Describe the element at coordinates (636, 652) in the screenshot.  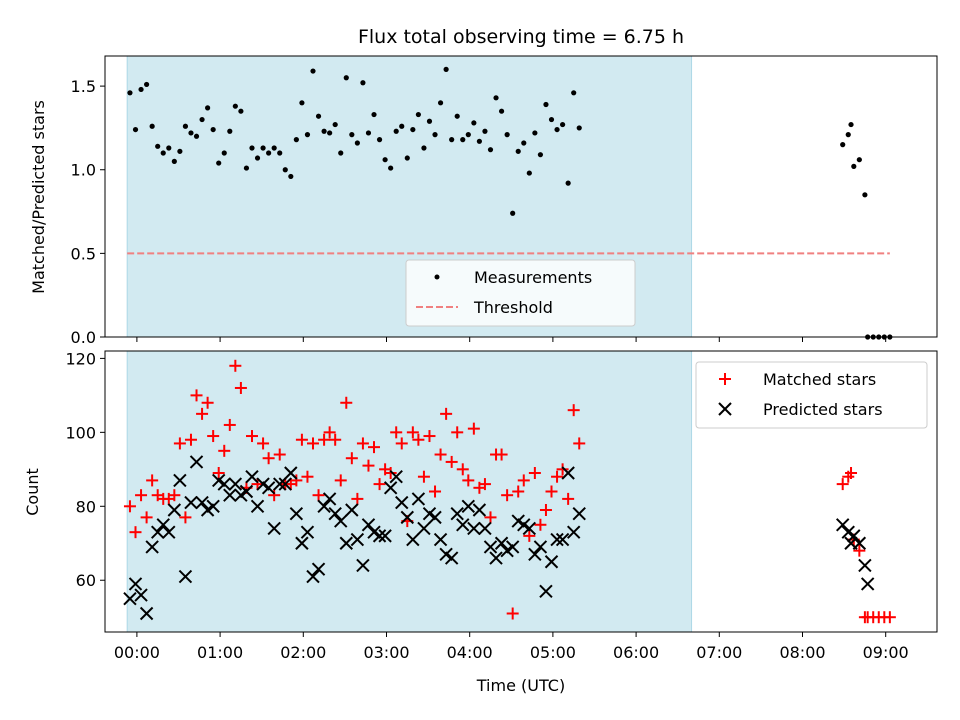
I see `x-tick-label: 06:00` at that location.